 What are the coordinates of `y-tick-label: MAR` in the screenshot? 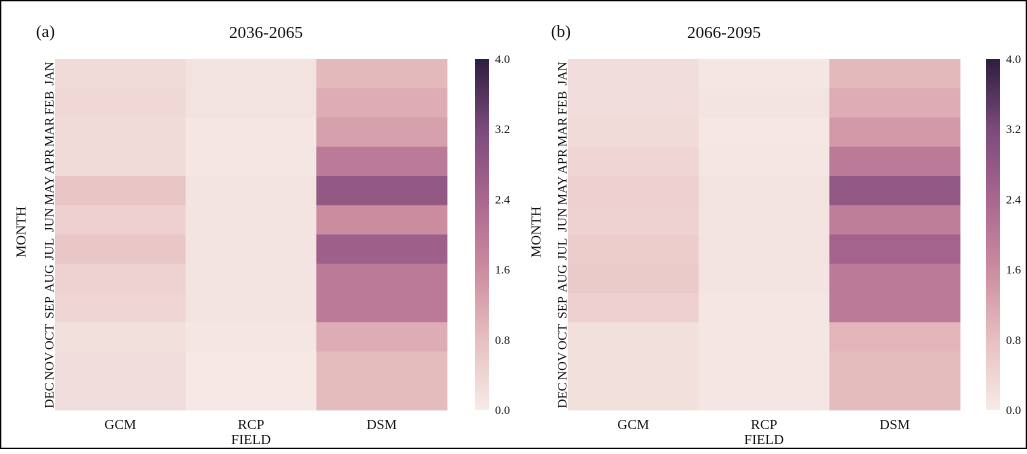 It's located at (49, 132).